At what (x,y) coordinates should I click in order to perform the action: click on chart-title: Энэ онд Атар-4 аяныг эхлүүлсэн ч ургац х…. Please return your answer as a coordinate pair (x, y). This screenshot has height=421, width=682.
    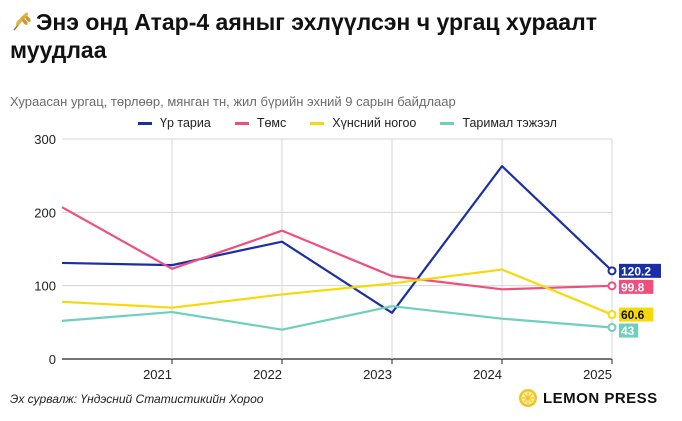
    Looking at the image, I should click on (340, 36).